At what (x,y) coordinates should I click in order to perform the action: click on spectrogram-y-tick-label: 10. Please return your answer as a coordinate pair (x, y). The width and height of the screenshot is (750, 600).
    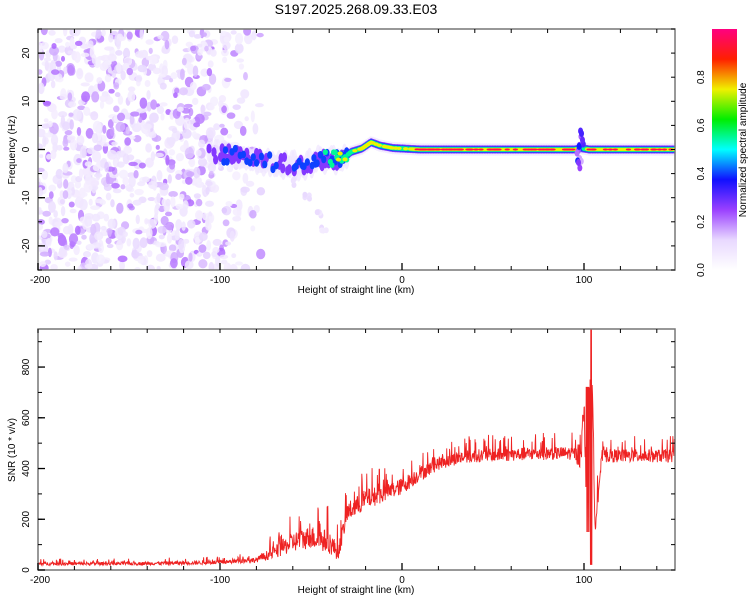
    Looking at the image, I should click on (26, 101).